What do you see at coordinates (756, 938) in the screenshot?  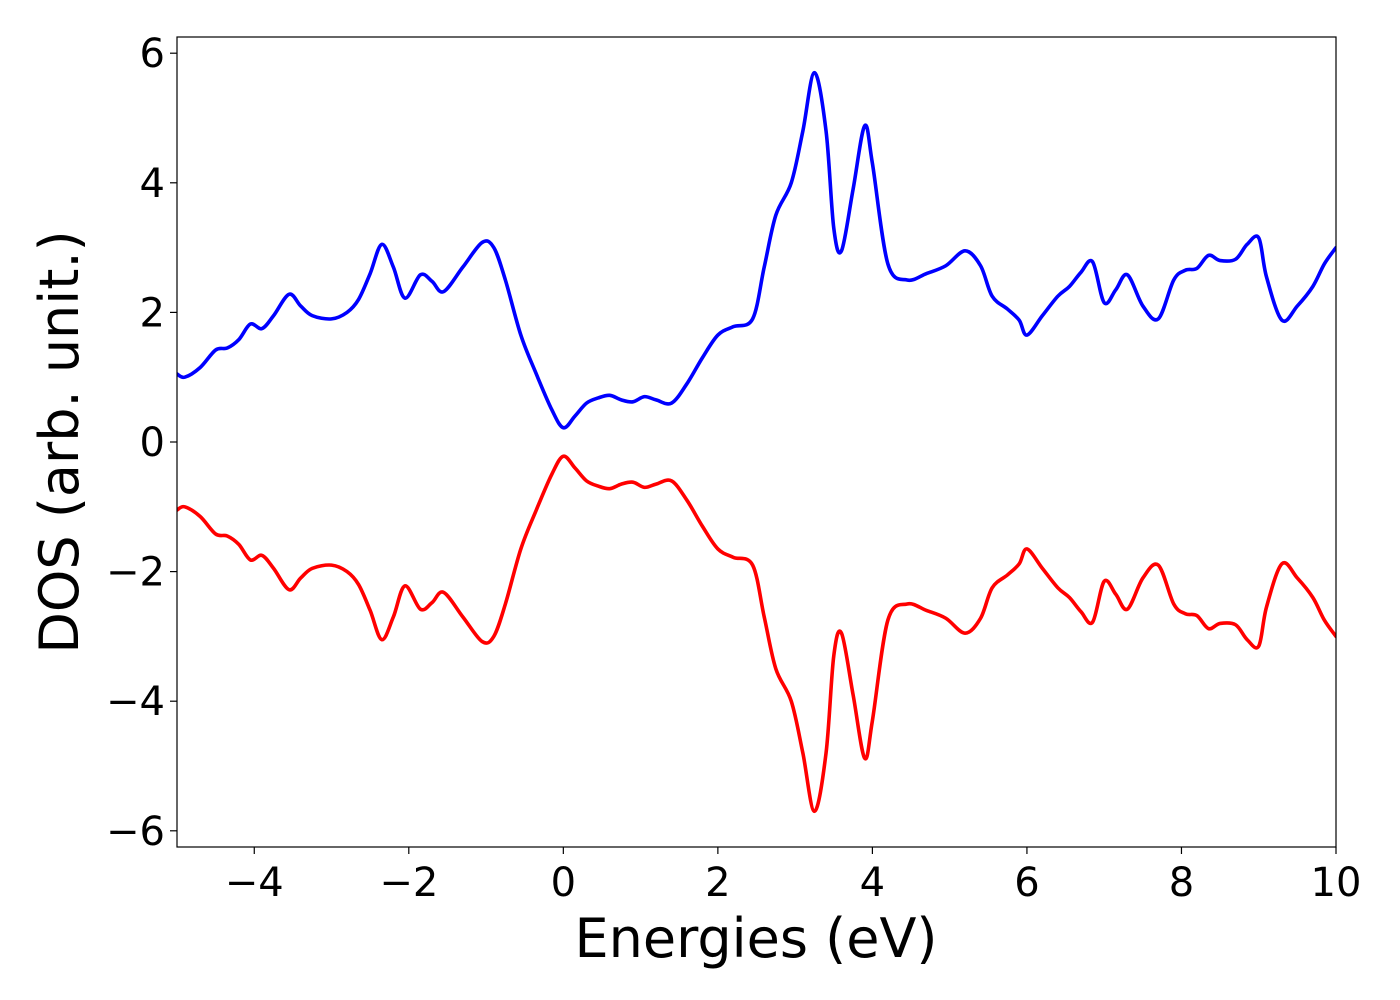 I see `x-axis-label: Energies (eV)` at bounding box center [756, 938].